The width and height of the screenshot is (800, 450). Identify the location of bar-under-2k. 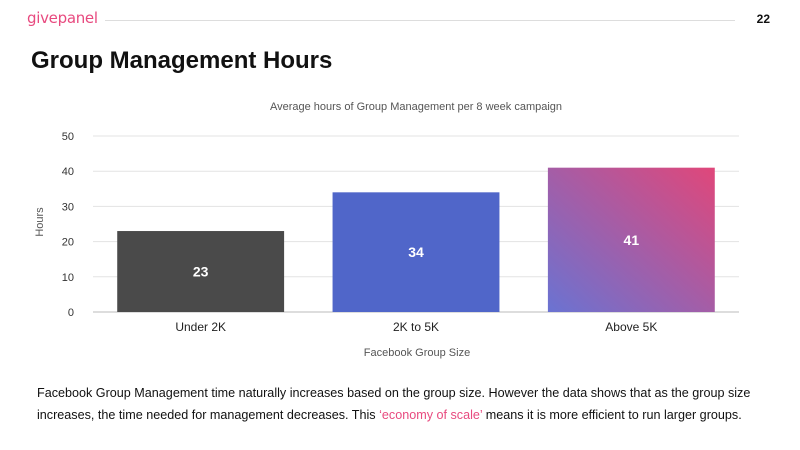
(201, 271).